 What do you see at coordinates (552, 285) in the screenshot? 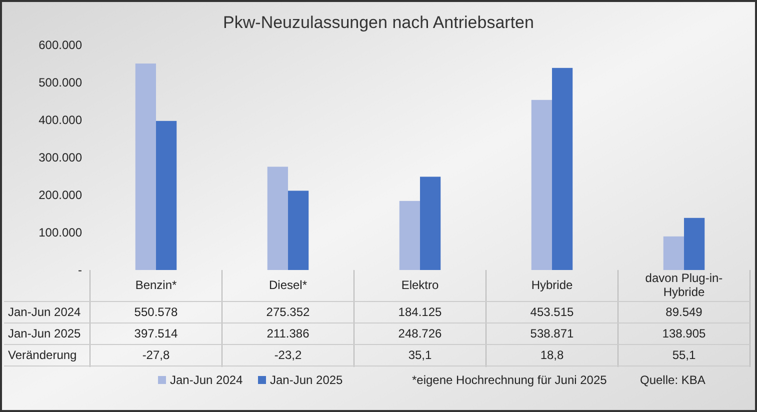
I see `x-tick-label: Hybride` at bounding box center [552, 285].